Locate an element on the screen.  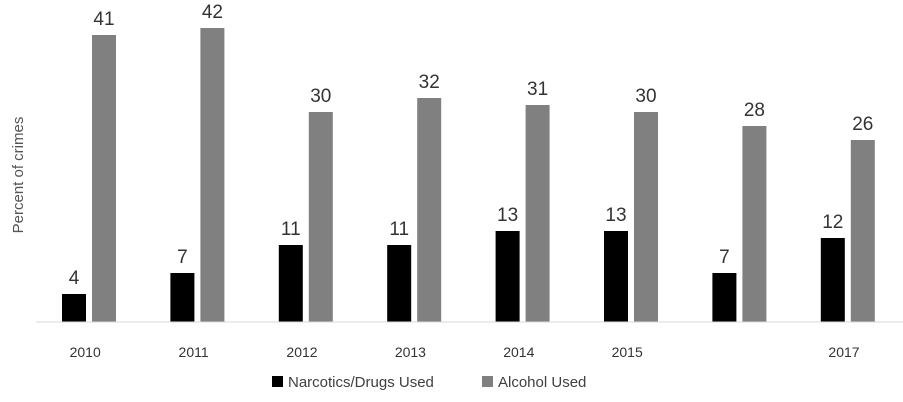
data-label-narcotics-7: 12 is located at coordinates (832, 222).